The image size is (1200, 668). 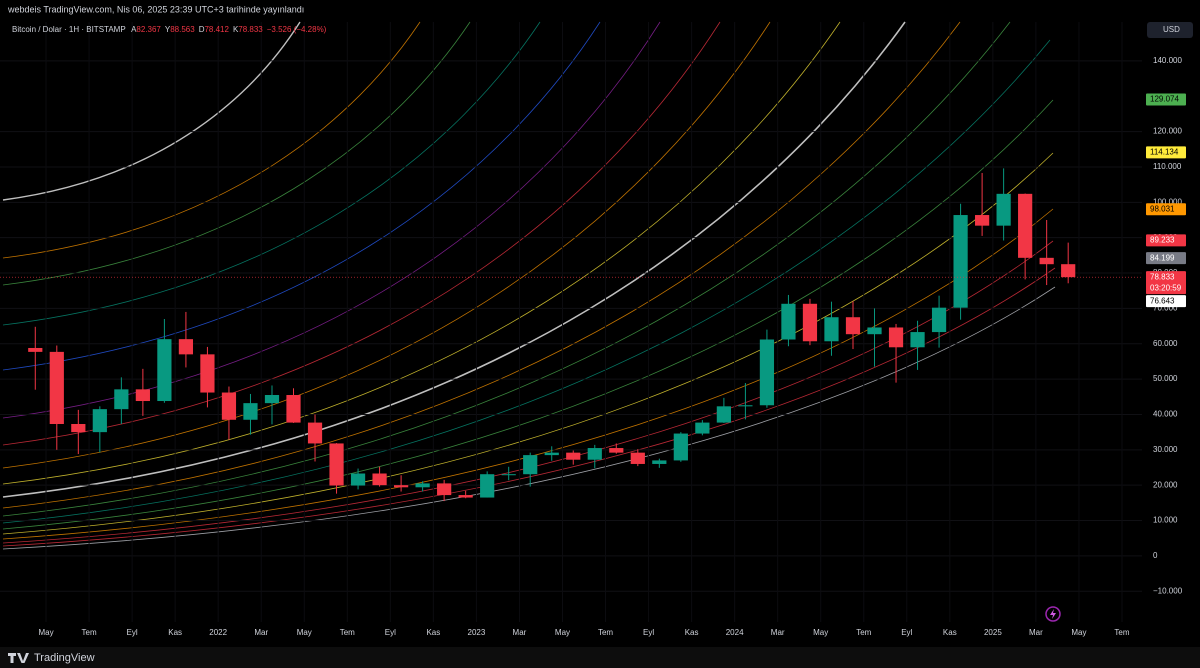 What do you see at coordinates (68, 29) in the screenshot?
I see `symbol: Bitcoin / Dolar · 1H · BITSTAMP` at bounding box center [68, 29].